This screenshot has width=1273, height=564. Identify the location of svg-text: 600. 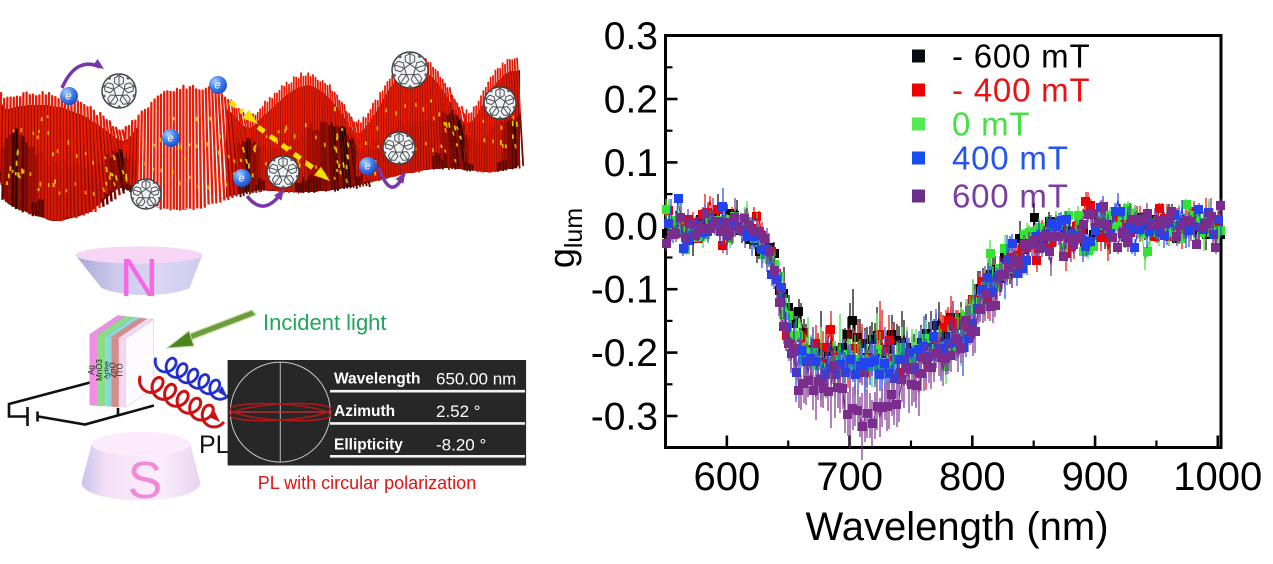
(726, 477).